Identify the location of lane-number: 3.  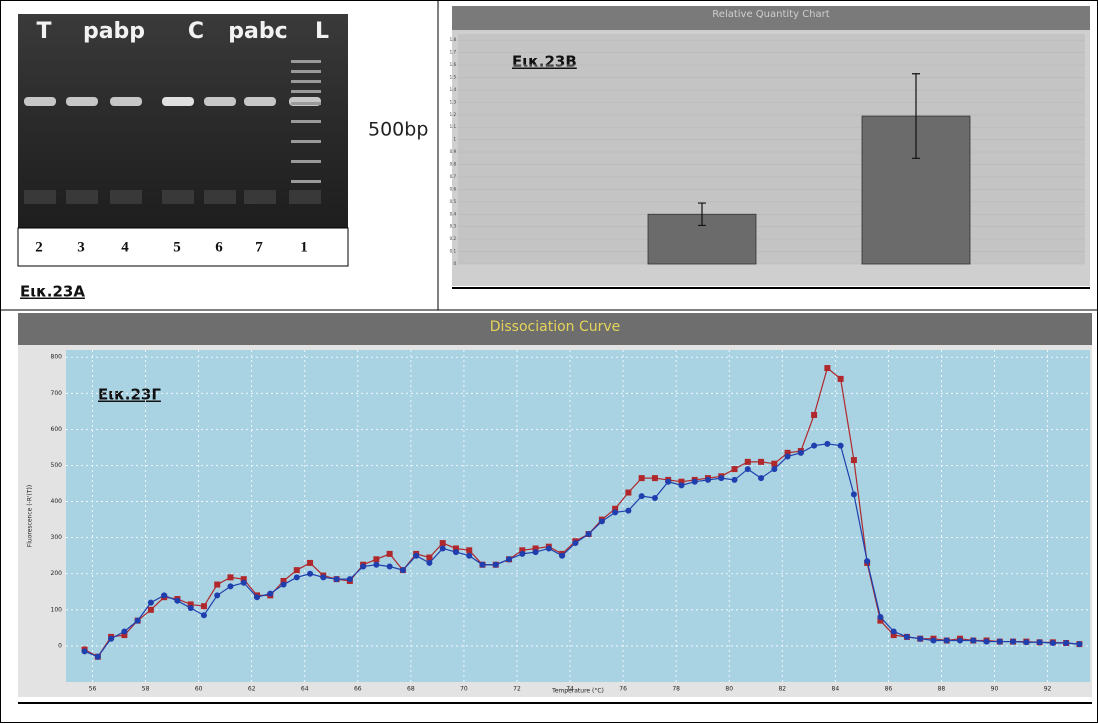
(81, 247).